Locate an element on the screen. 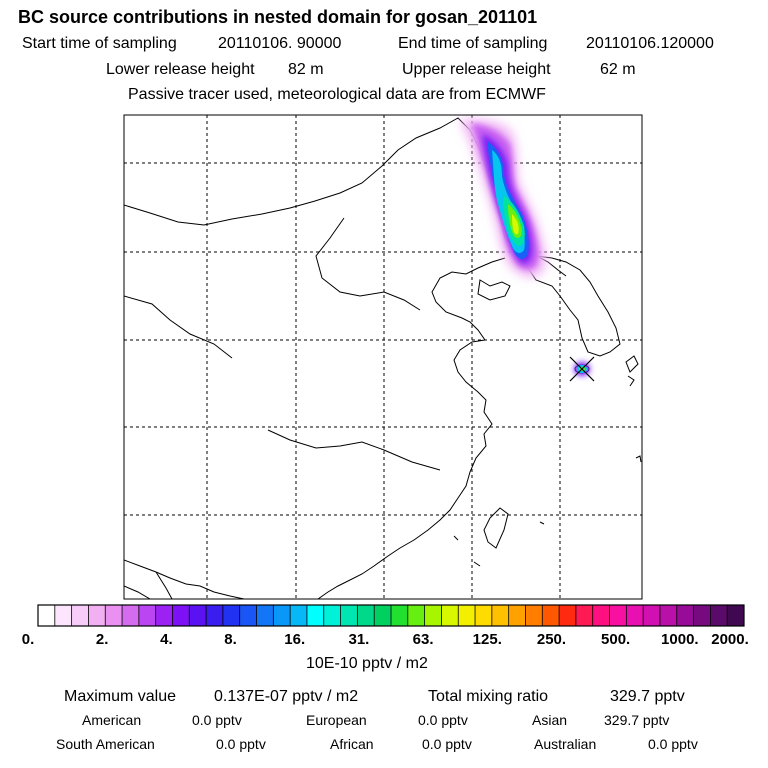 This screenshot has height=768, width=768. colorbar-tick-label: 500. is located at coordinates (616, 639).